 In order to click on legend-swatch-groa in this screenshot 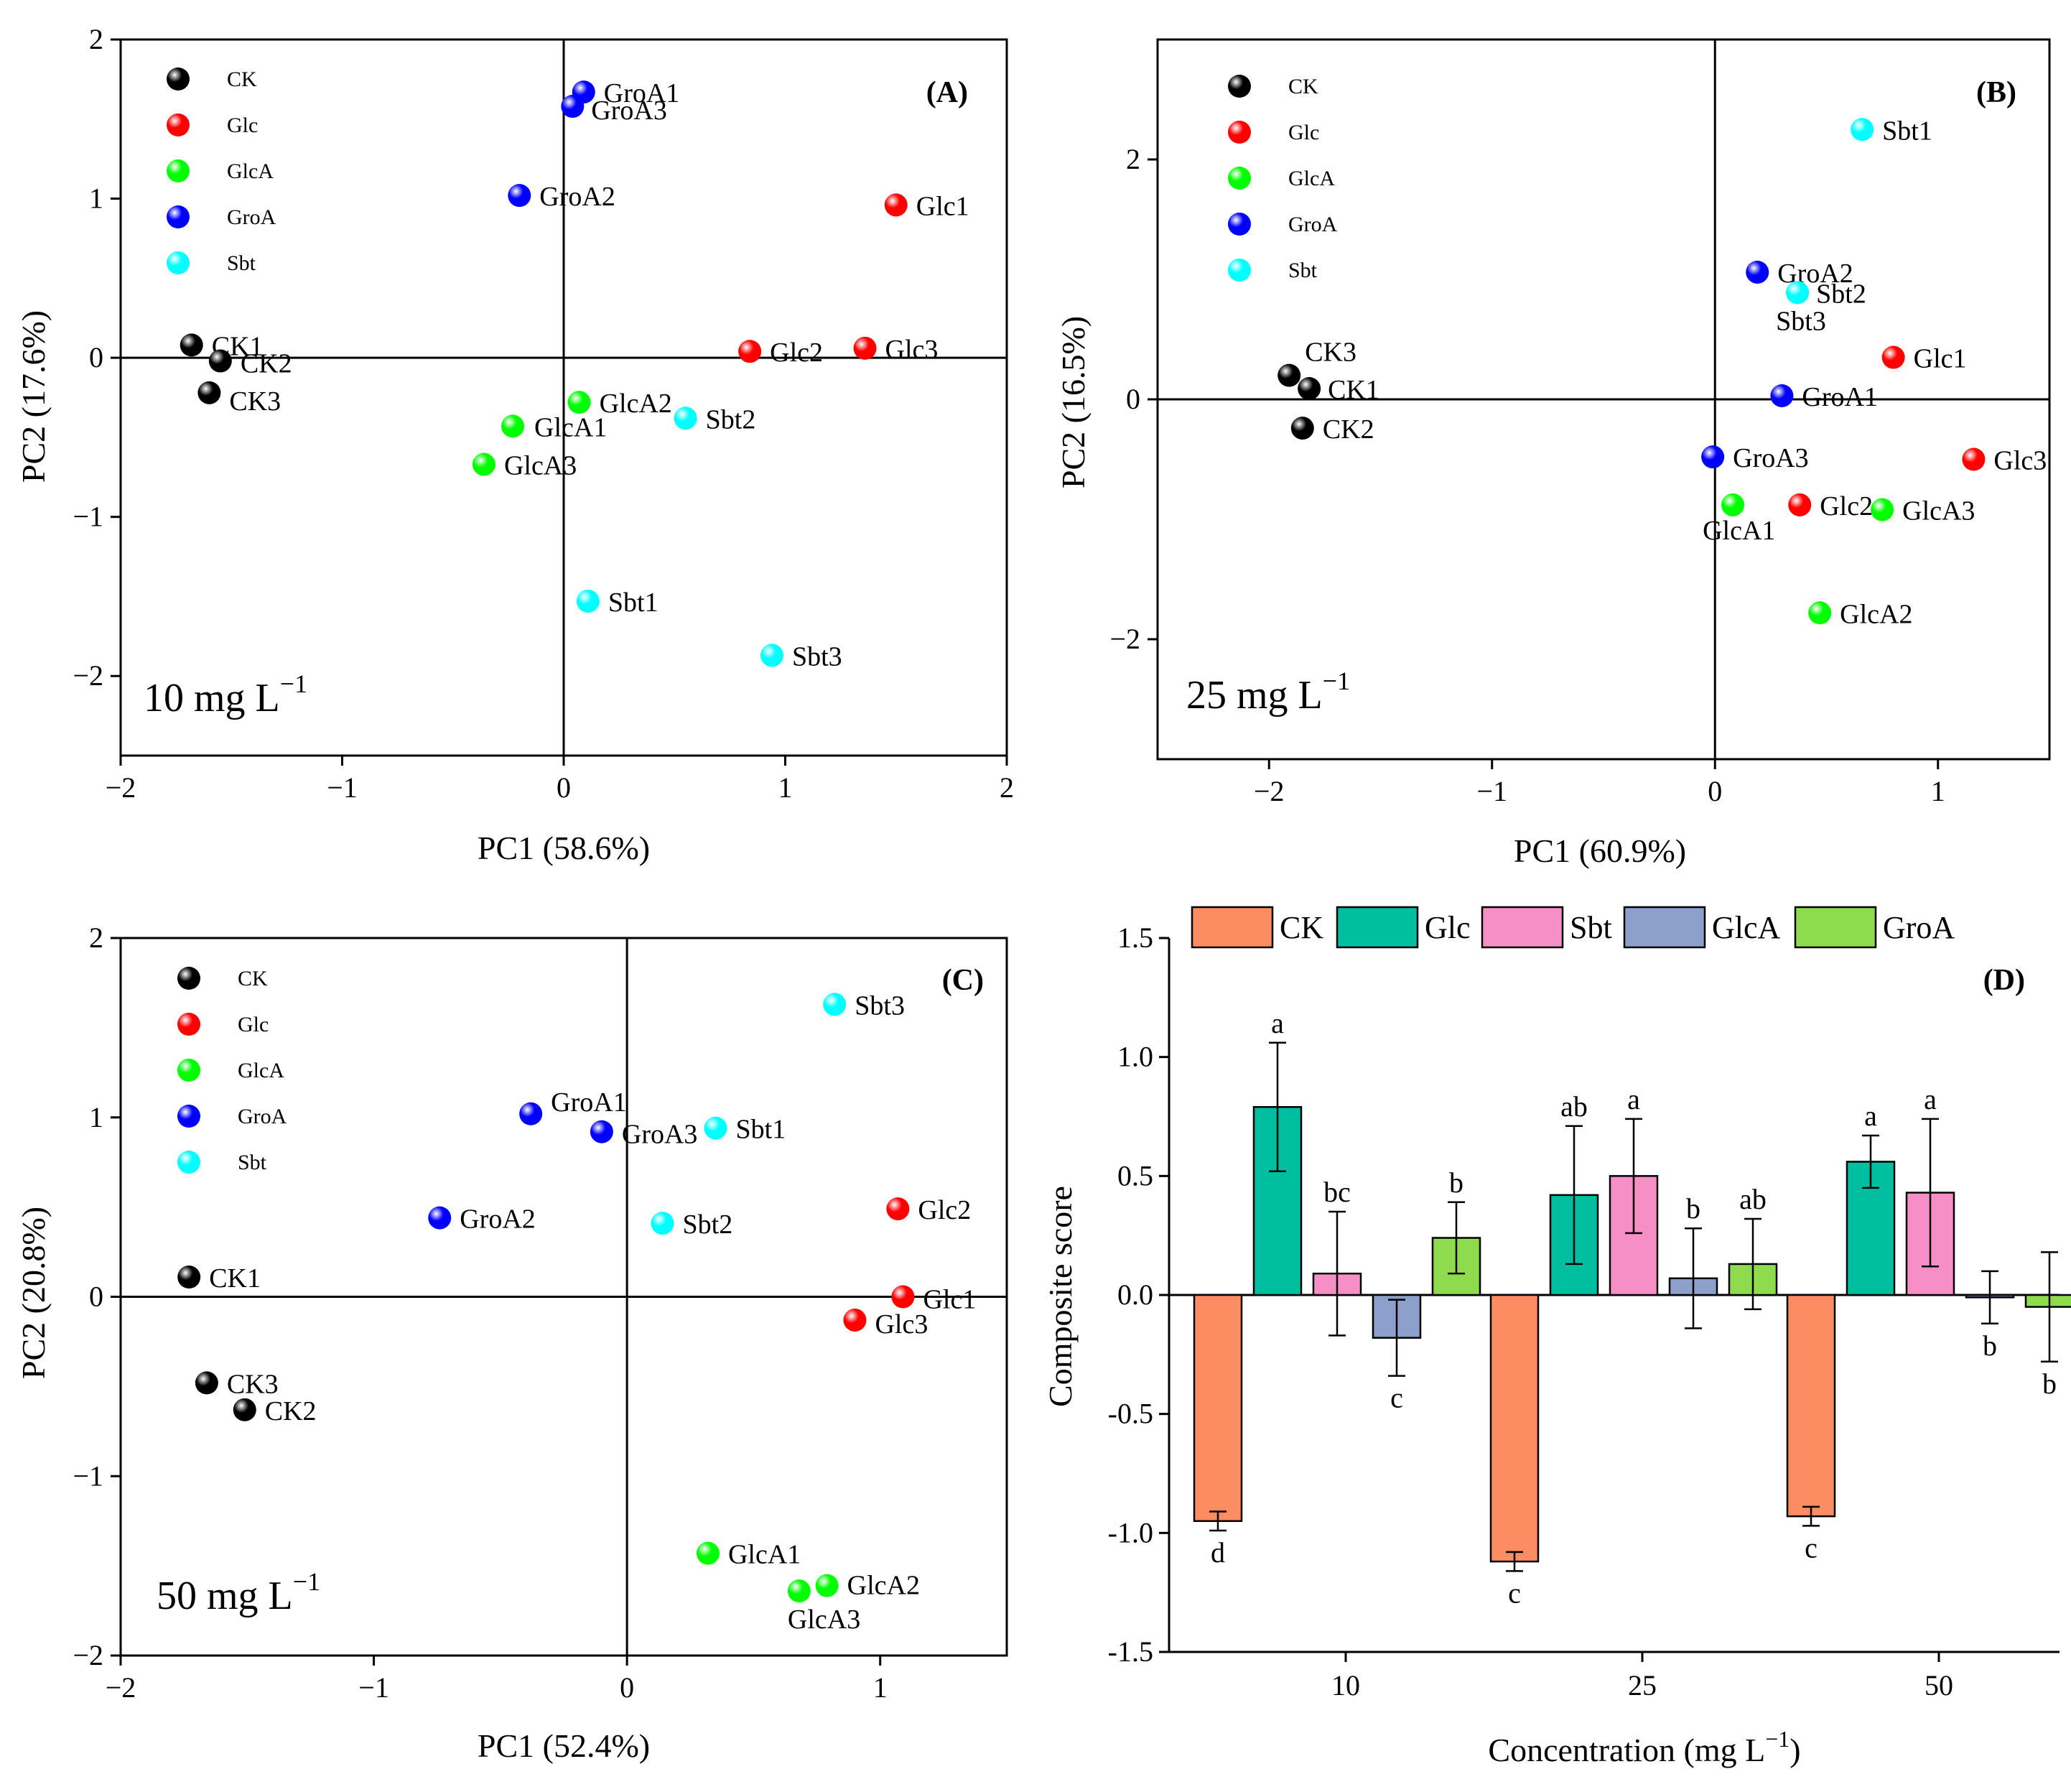, I will do `click(1836, 927)`.